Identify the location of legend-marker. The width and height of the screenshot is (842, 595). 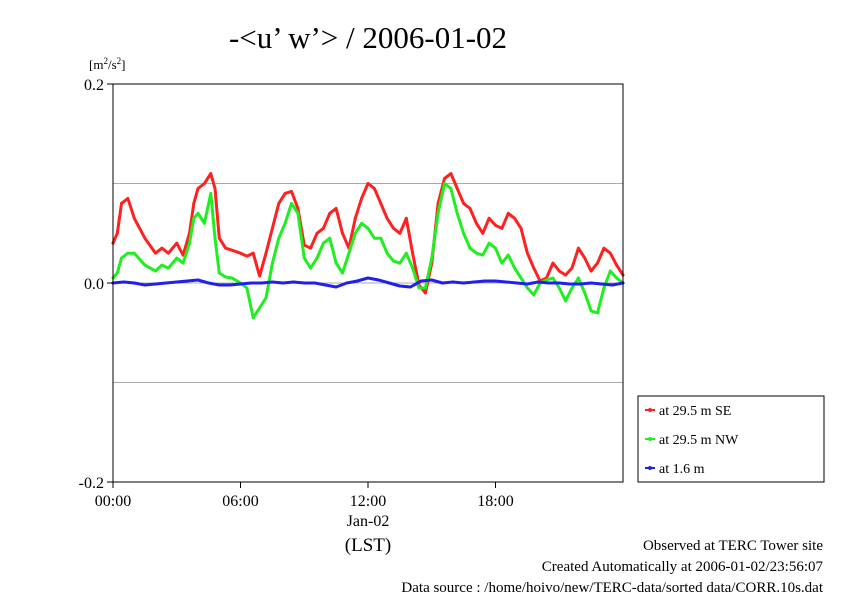
(650, 468).